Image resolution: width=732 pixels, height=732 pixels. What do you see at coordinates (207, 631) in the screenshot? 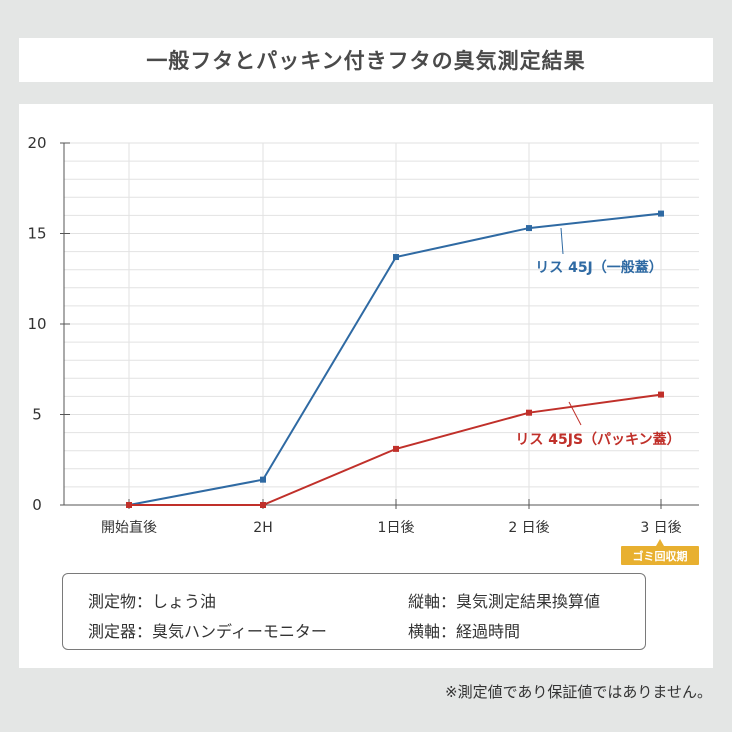
I see `info-instrument: 測定器：臭気ハンディーモニター` at bounding box center [207, 631].